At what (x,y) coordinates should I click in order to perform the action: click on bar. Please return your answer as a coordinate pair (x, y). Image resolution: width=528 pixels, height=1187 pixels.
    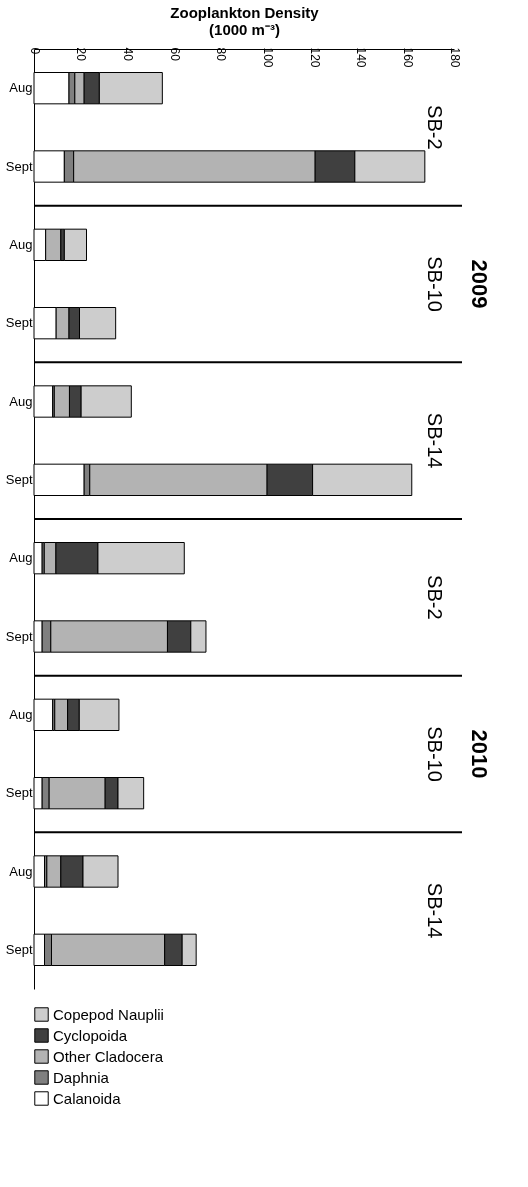
    Looking at the image, I should click on (75, 244).